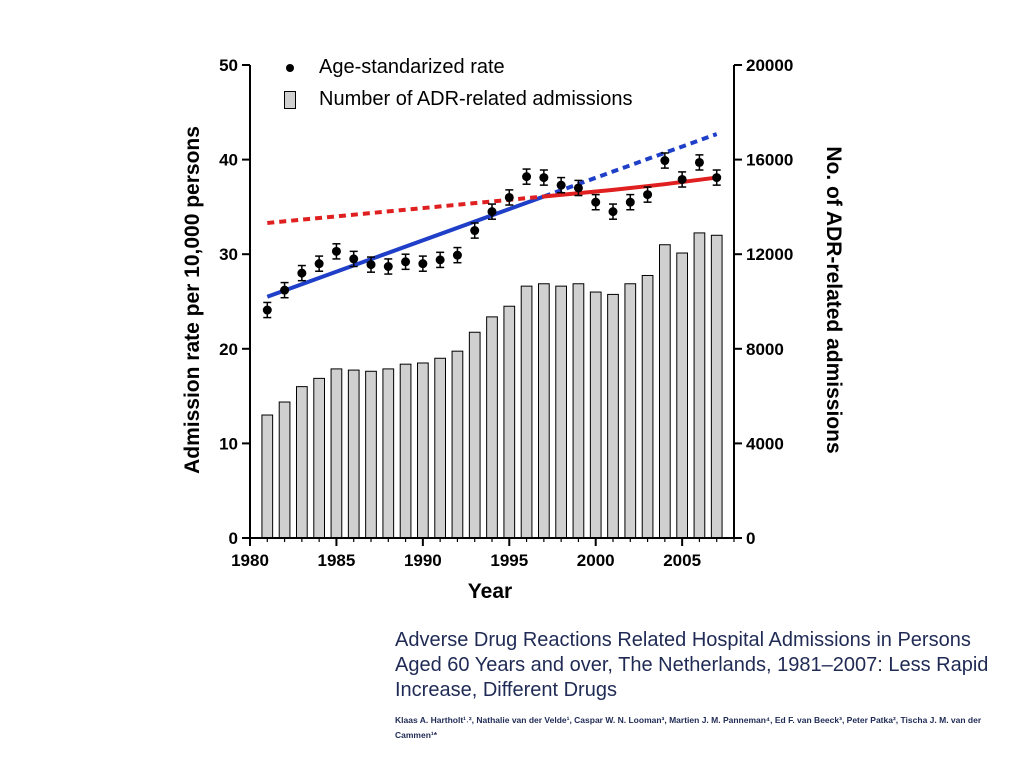 This screenshot has height=768, width=1024. I want to click on x-tick-label: 1995, so click(509, 560).